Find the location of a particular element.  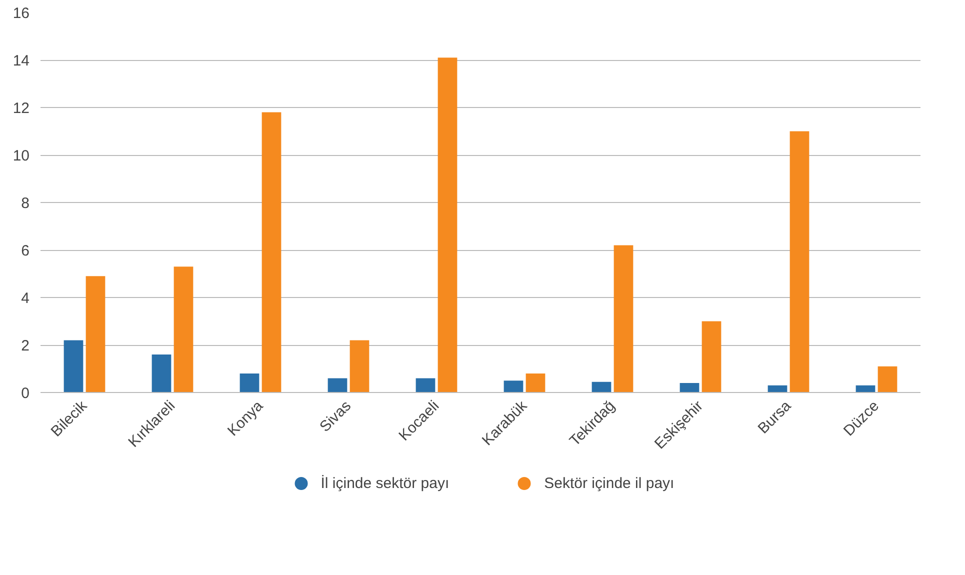

y-tick-label: 16 is located at coordinates (21, 13).